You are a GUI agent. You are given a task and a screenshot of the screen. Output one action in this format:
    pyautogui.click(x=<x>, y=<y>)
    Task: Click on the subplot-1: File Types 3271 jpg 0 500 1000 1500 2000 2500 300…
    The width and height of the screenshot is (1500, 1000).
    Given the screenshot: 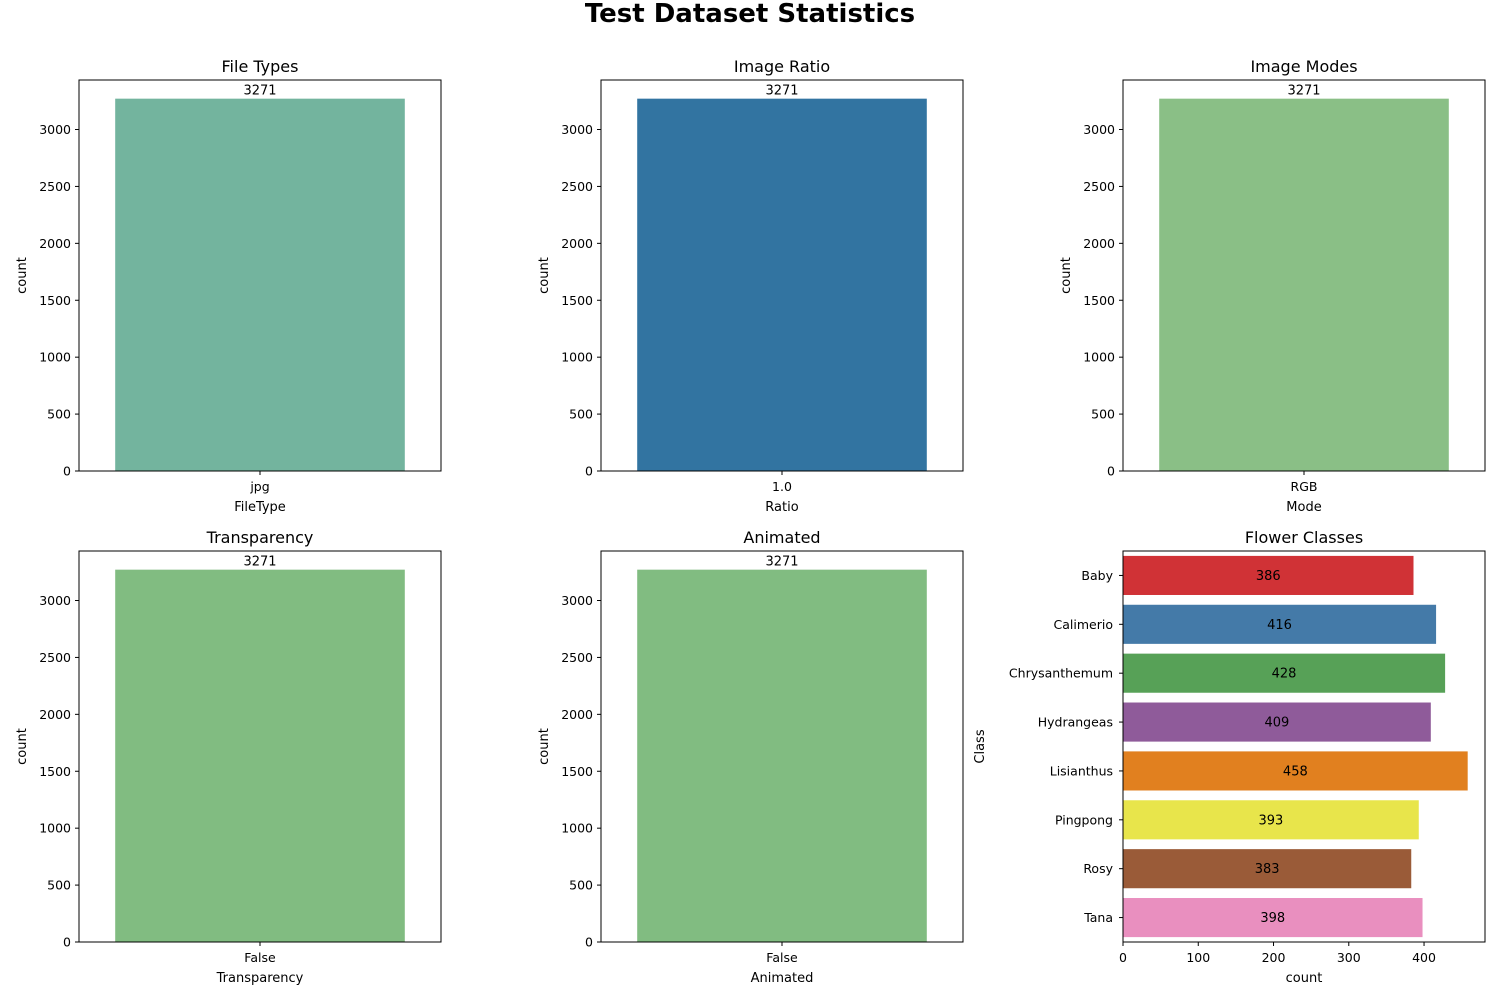 What is the action you would take?
    pyautogui.click(x=228, y=286)
    